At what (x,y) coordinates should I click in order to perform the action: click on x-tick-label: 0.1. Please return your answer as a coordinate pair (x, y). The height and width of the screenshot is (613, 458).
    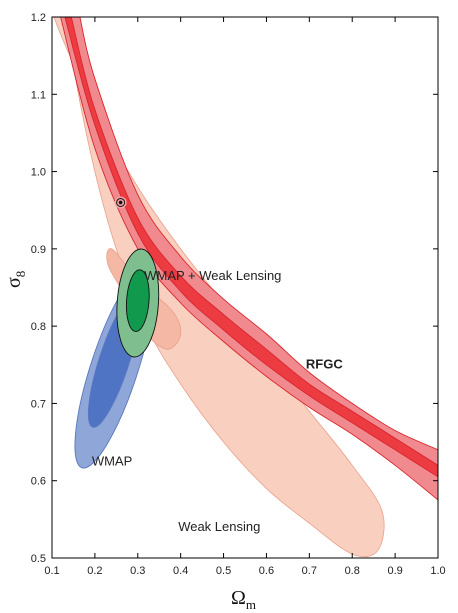
    Looking at the image, I should click on (51, 571).